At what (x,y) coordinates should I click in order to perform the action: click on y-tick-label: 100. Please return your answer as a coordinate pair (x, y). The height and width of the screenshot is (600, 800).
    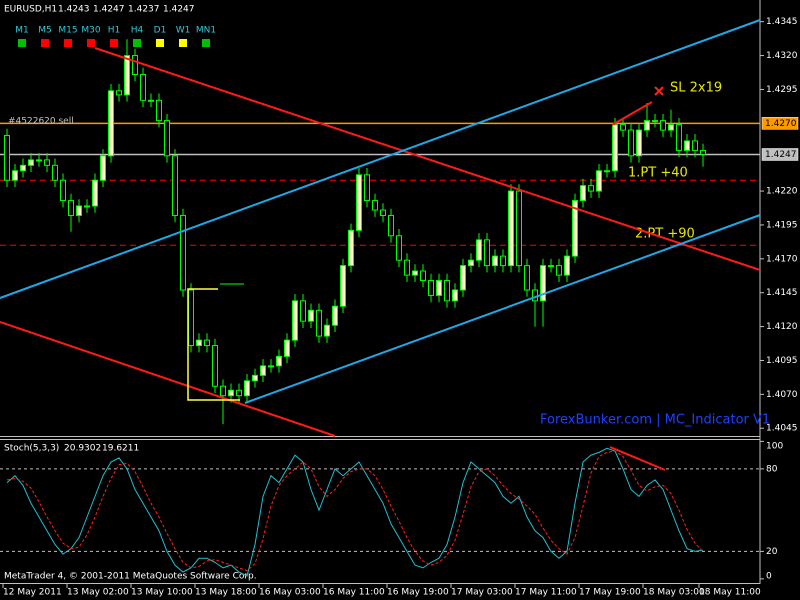
    Looking at the image, I should click on (774, 447).